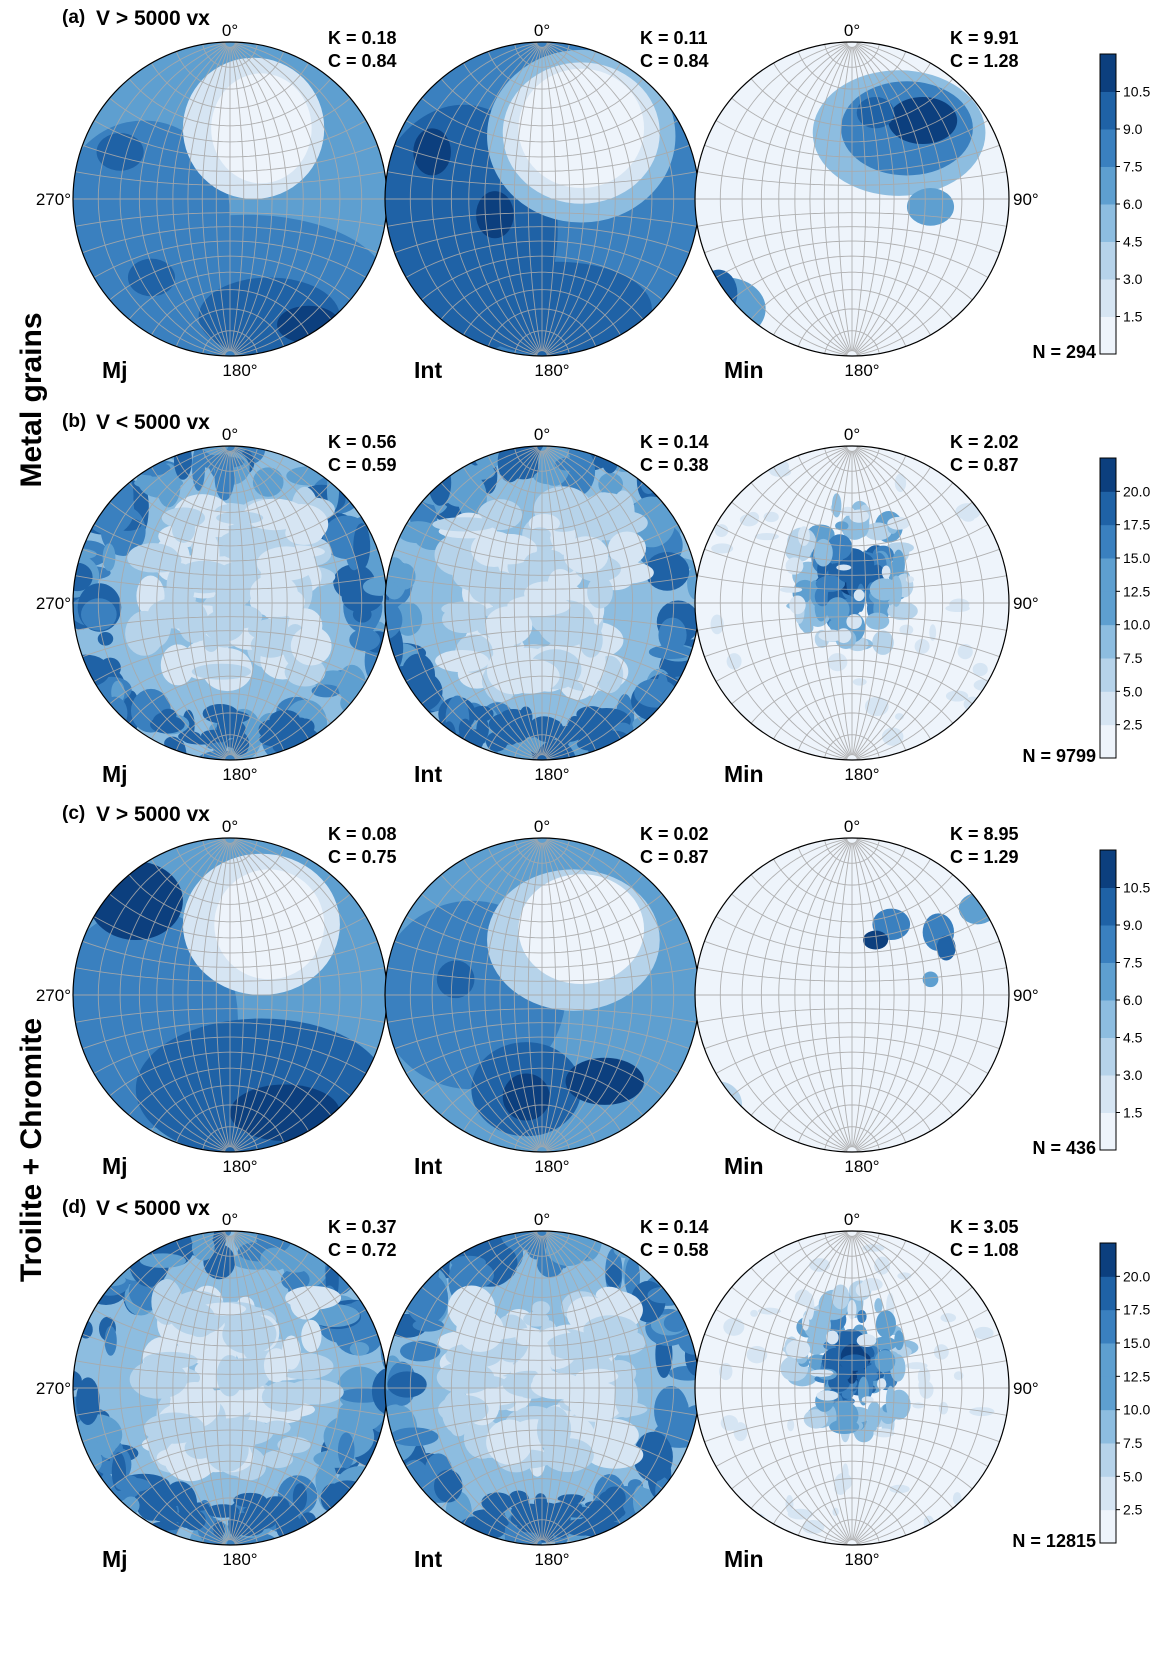 The height and width of the screenshot is (1654, 1164). What do you see at coordinates (1133, 1000) in the screenshot?
I see `colorbar-tick-label: 6.0` at bounding box center [1133, 1000].